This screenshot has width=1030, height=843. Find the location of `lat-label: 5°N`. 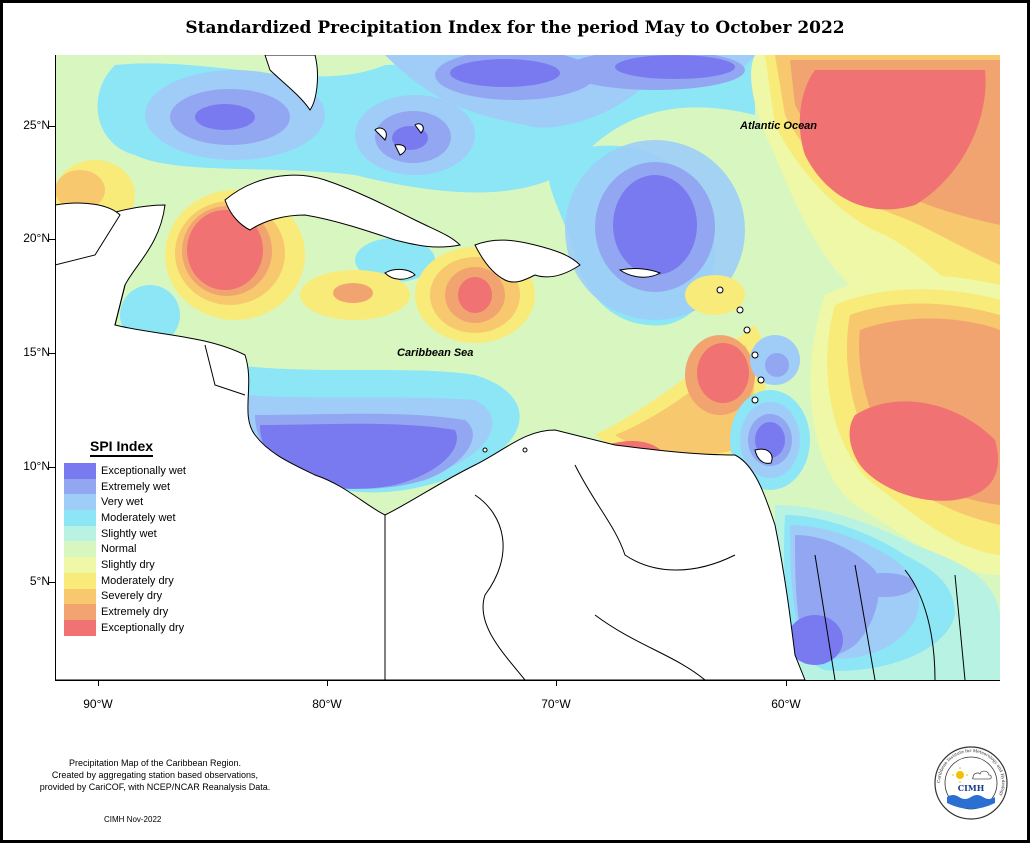

lat-label: 5°N is located at coordinates (39, 581).